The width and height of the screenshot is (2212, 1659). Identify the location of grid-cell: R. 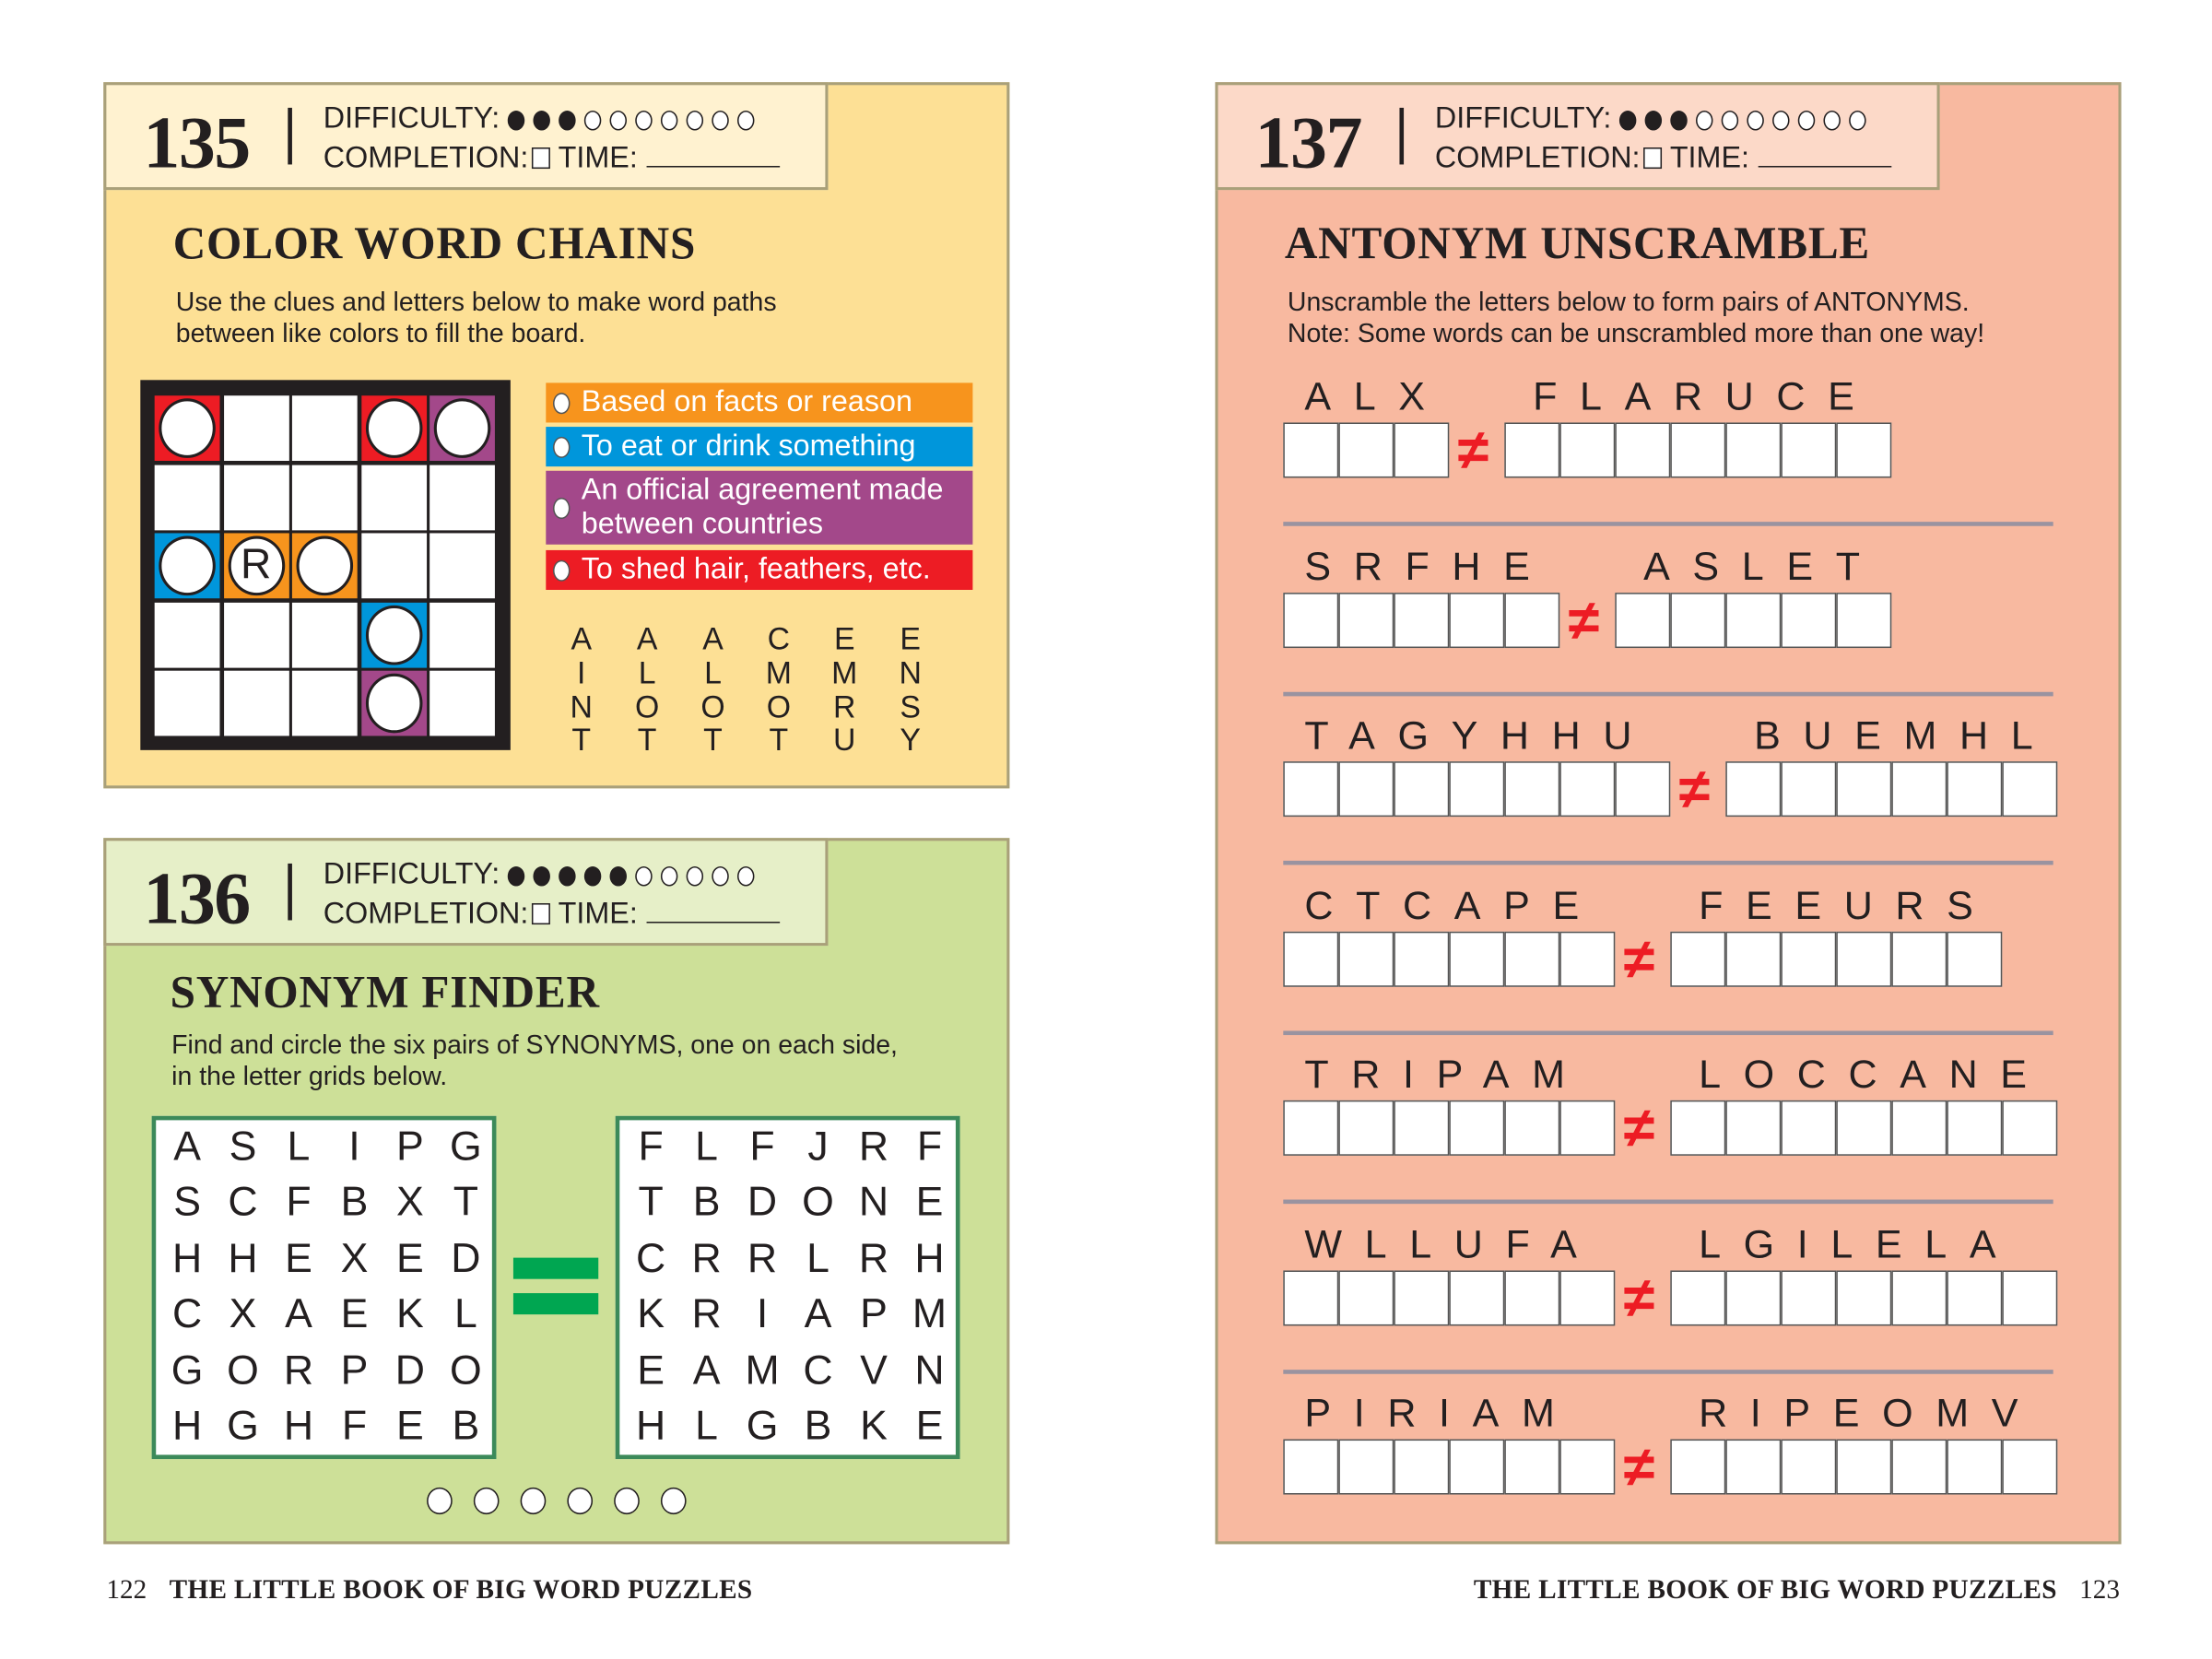
(256, 566).